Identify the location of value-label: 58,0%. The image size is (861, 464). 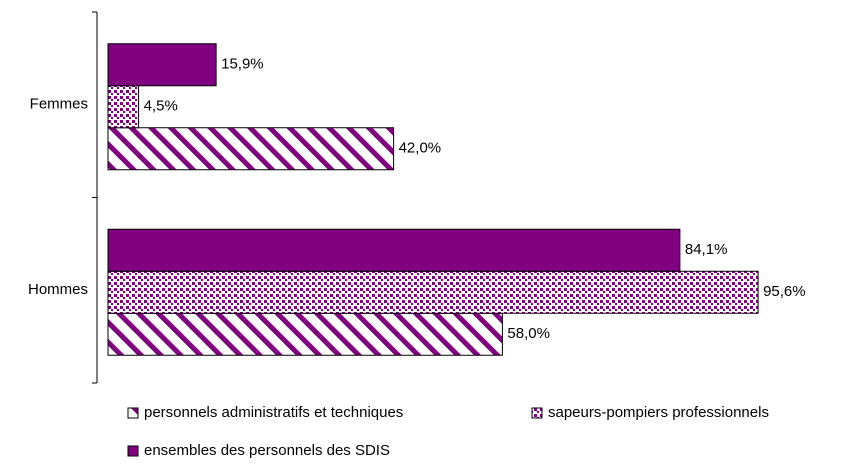
(528, 333).